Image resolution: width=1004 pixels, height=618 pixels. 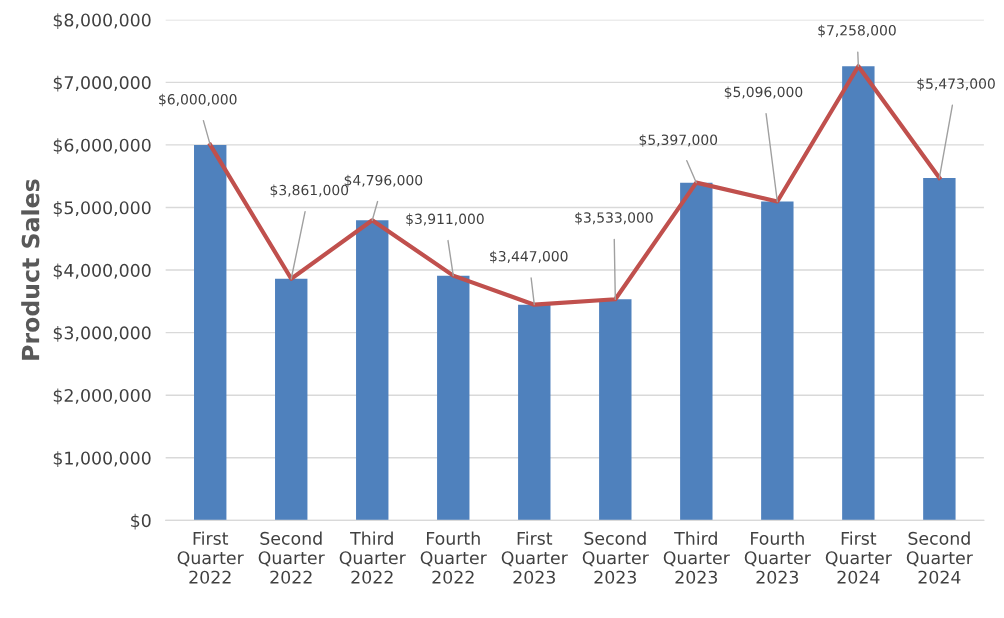 I want to click on y-tick-label: $6,000,000, so click(x=102, y=146).